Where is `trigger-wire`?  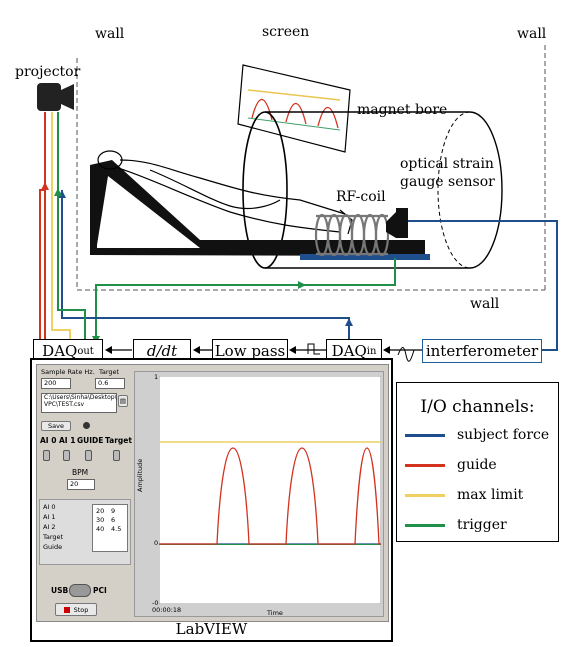
trigger-wire is located at coordinates (245, 301).